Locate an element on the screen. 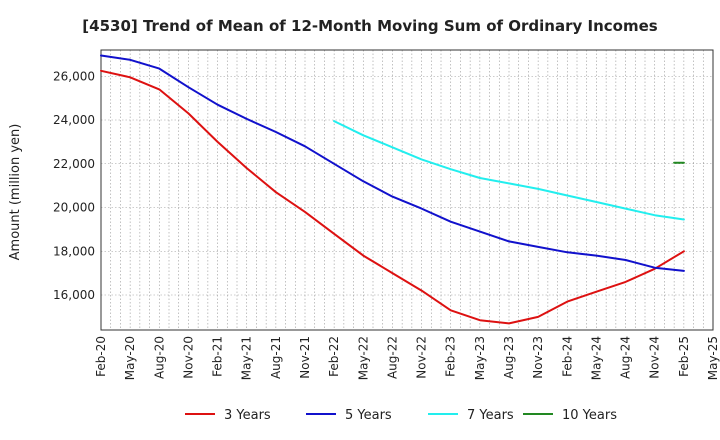 The height and width of the screenshot is (440, 720). legend-item-7-years: 7 Years is located at coordinates (471, 415).